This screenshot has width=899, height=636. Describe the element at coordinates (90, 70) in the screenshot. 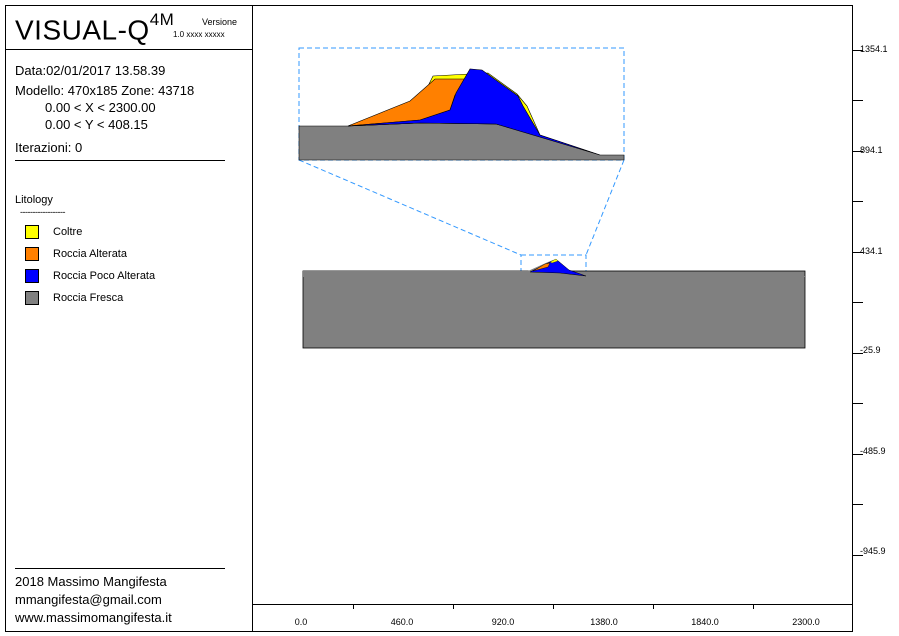

I see `date-text: Data:02/01/2017 13.58.39` at that location.